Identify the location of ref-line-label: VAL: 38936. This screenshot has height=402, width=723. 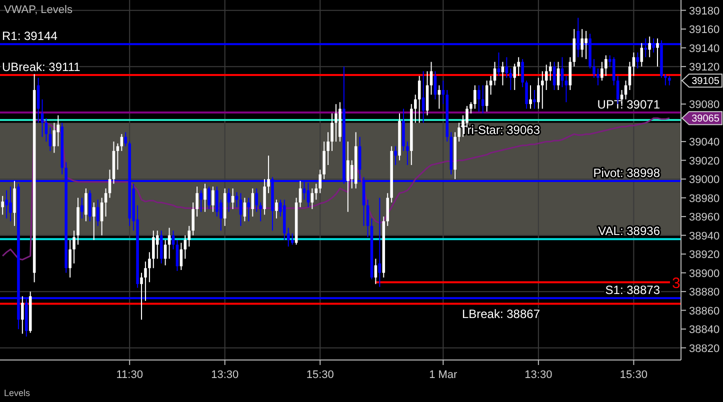
(629, 231).